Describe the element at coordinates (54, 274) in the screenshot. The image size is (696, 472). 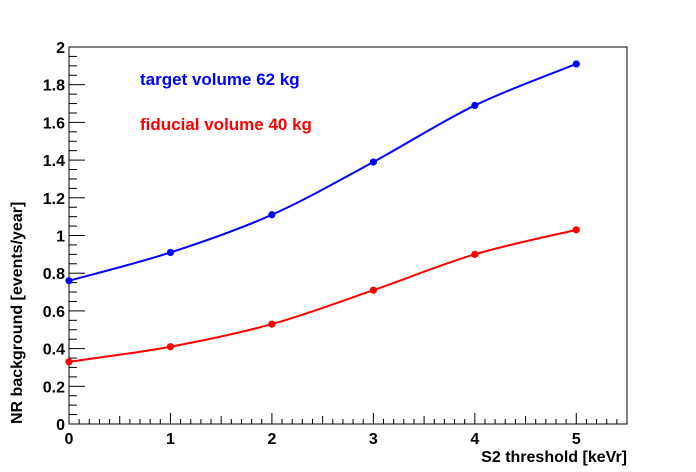
I see `y-tick-label: 0.8` at that location.